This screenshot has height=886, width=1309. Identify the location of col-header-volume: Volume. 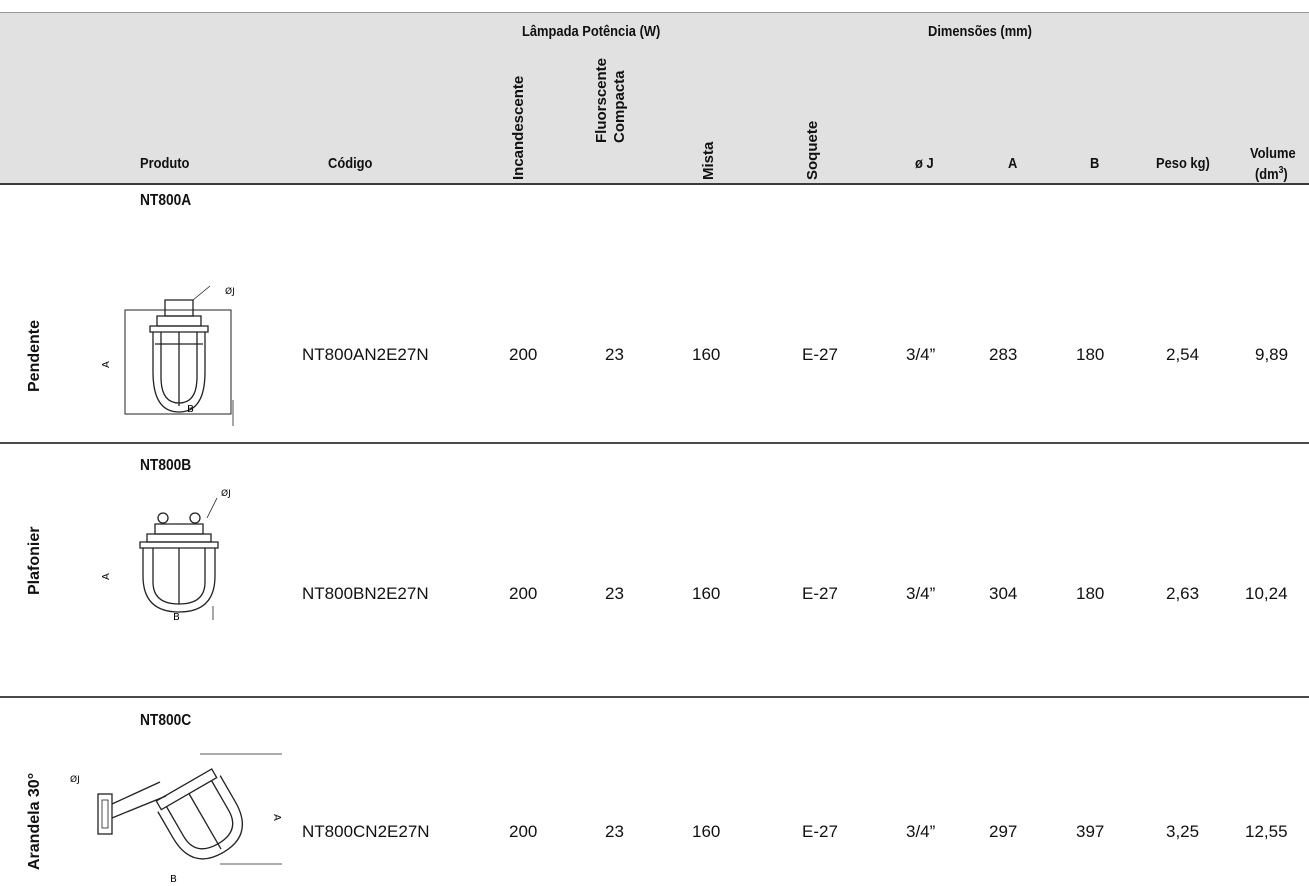
(1273, 153).